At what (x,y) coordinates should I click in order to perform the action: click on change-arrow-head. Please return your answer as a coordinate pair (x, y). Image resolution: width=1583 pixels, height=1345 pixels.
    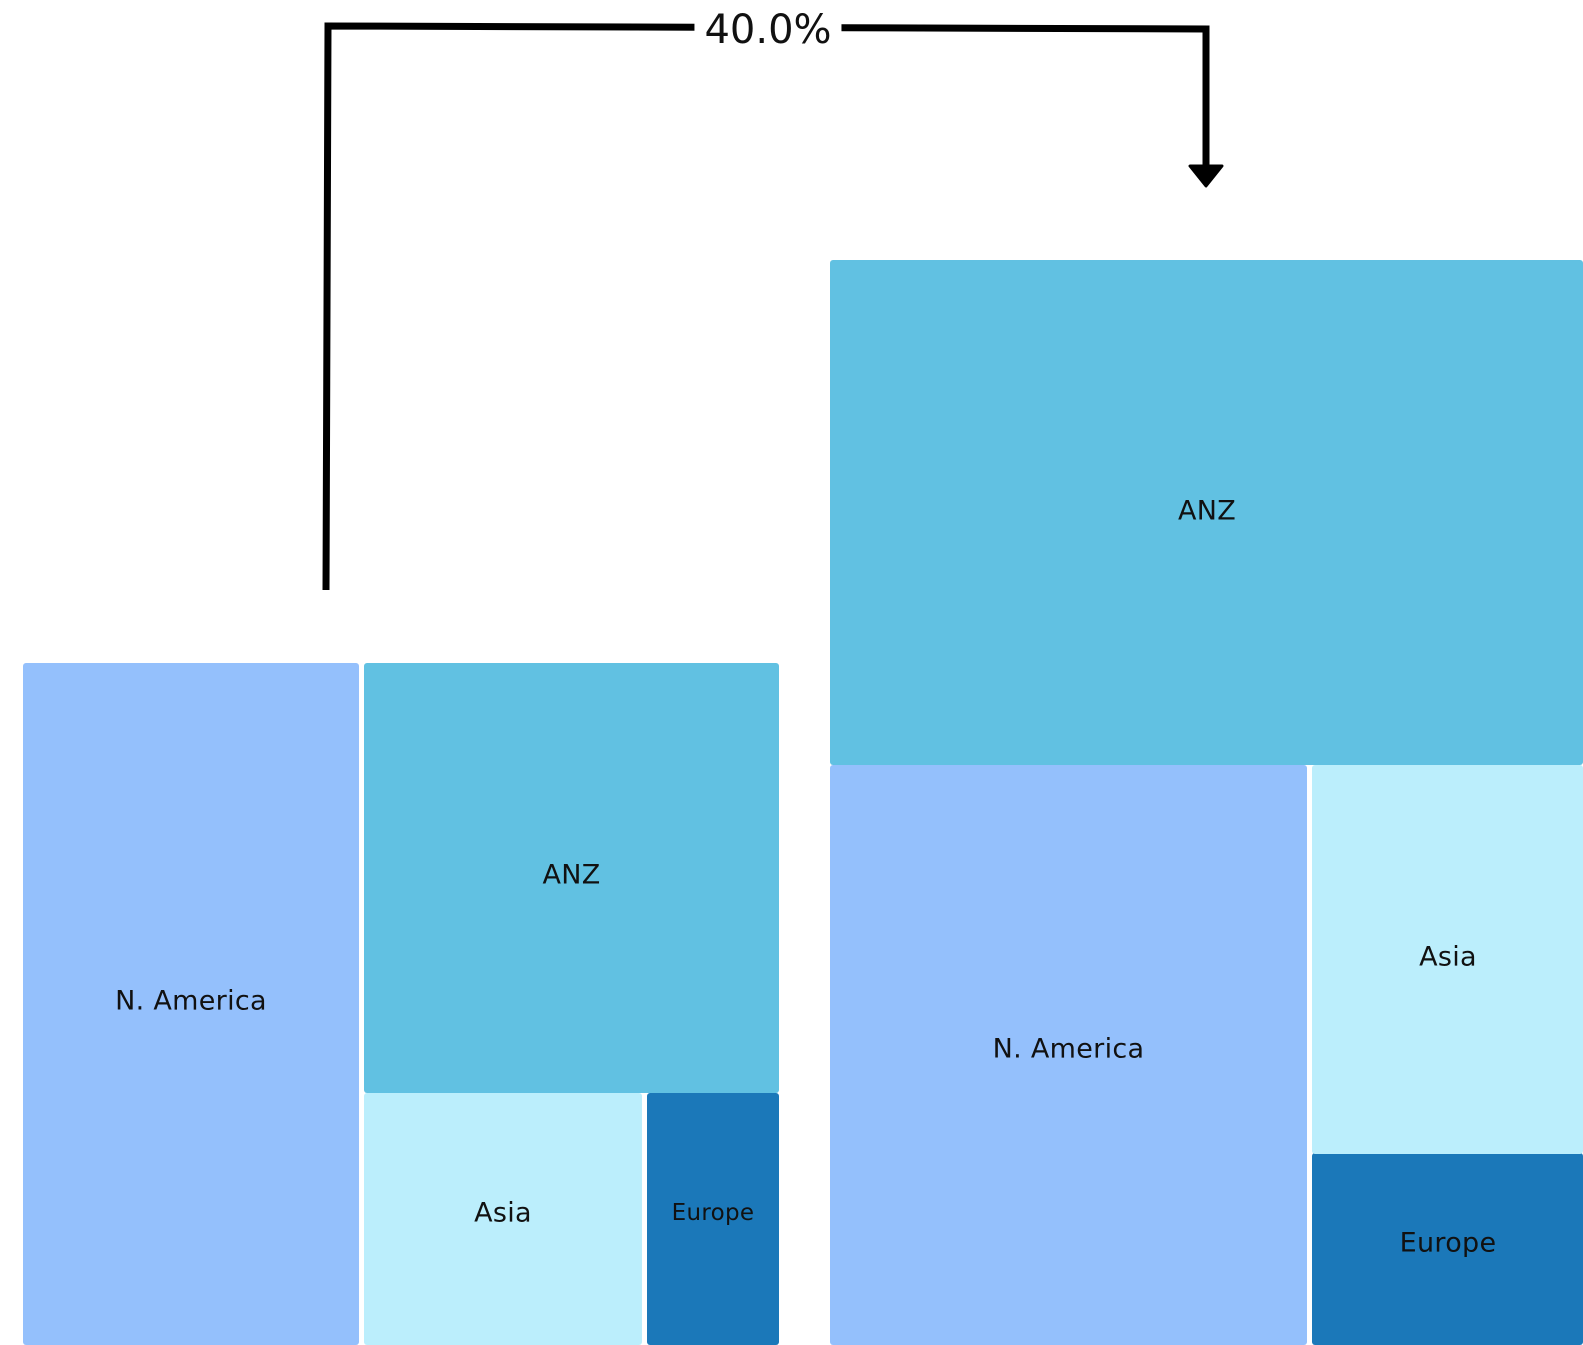
    Looking at the image, I should click on (1206, 176).